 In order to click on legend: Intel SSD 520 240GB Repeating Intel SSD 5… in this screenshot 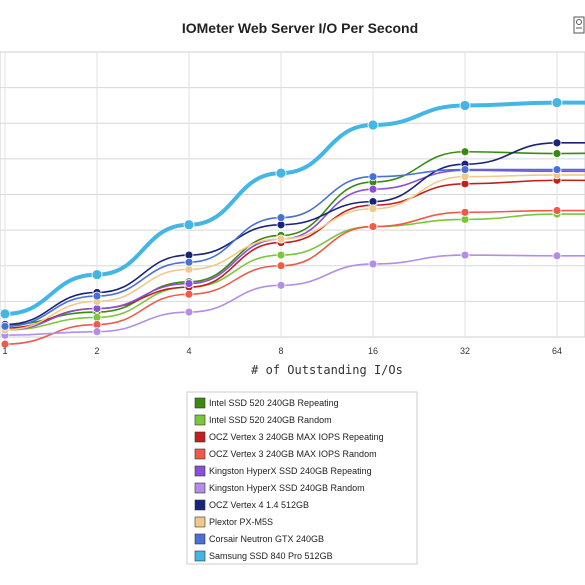, I will do `click(302, 478)`.